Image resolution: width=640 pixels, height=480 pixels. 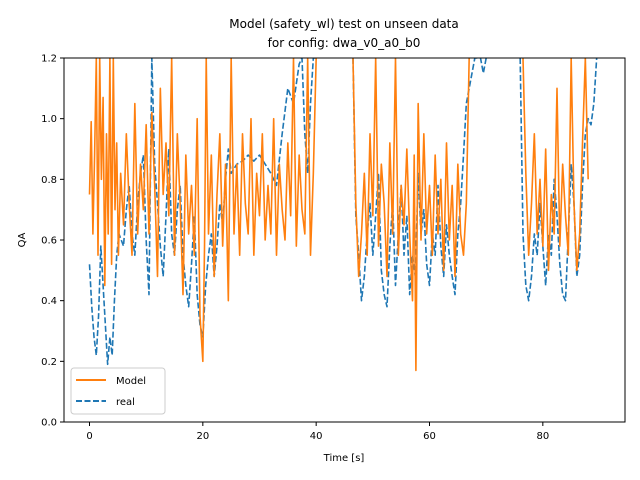 What do you see at coordinates (202, 436) in the screenshot?
I see `x-tick-label: 20` at bounding box center [202, 436].